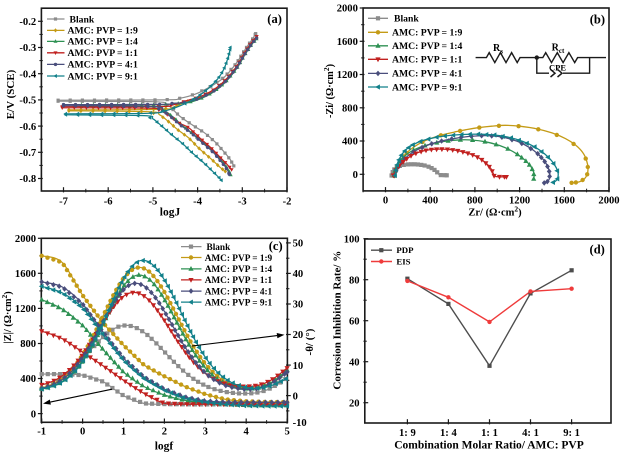  What do you see at coordinates (170, 213) in the screenshot?
I see `svg-text: logJ` at bounding box center [170, 213].